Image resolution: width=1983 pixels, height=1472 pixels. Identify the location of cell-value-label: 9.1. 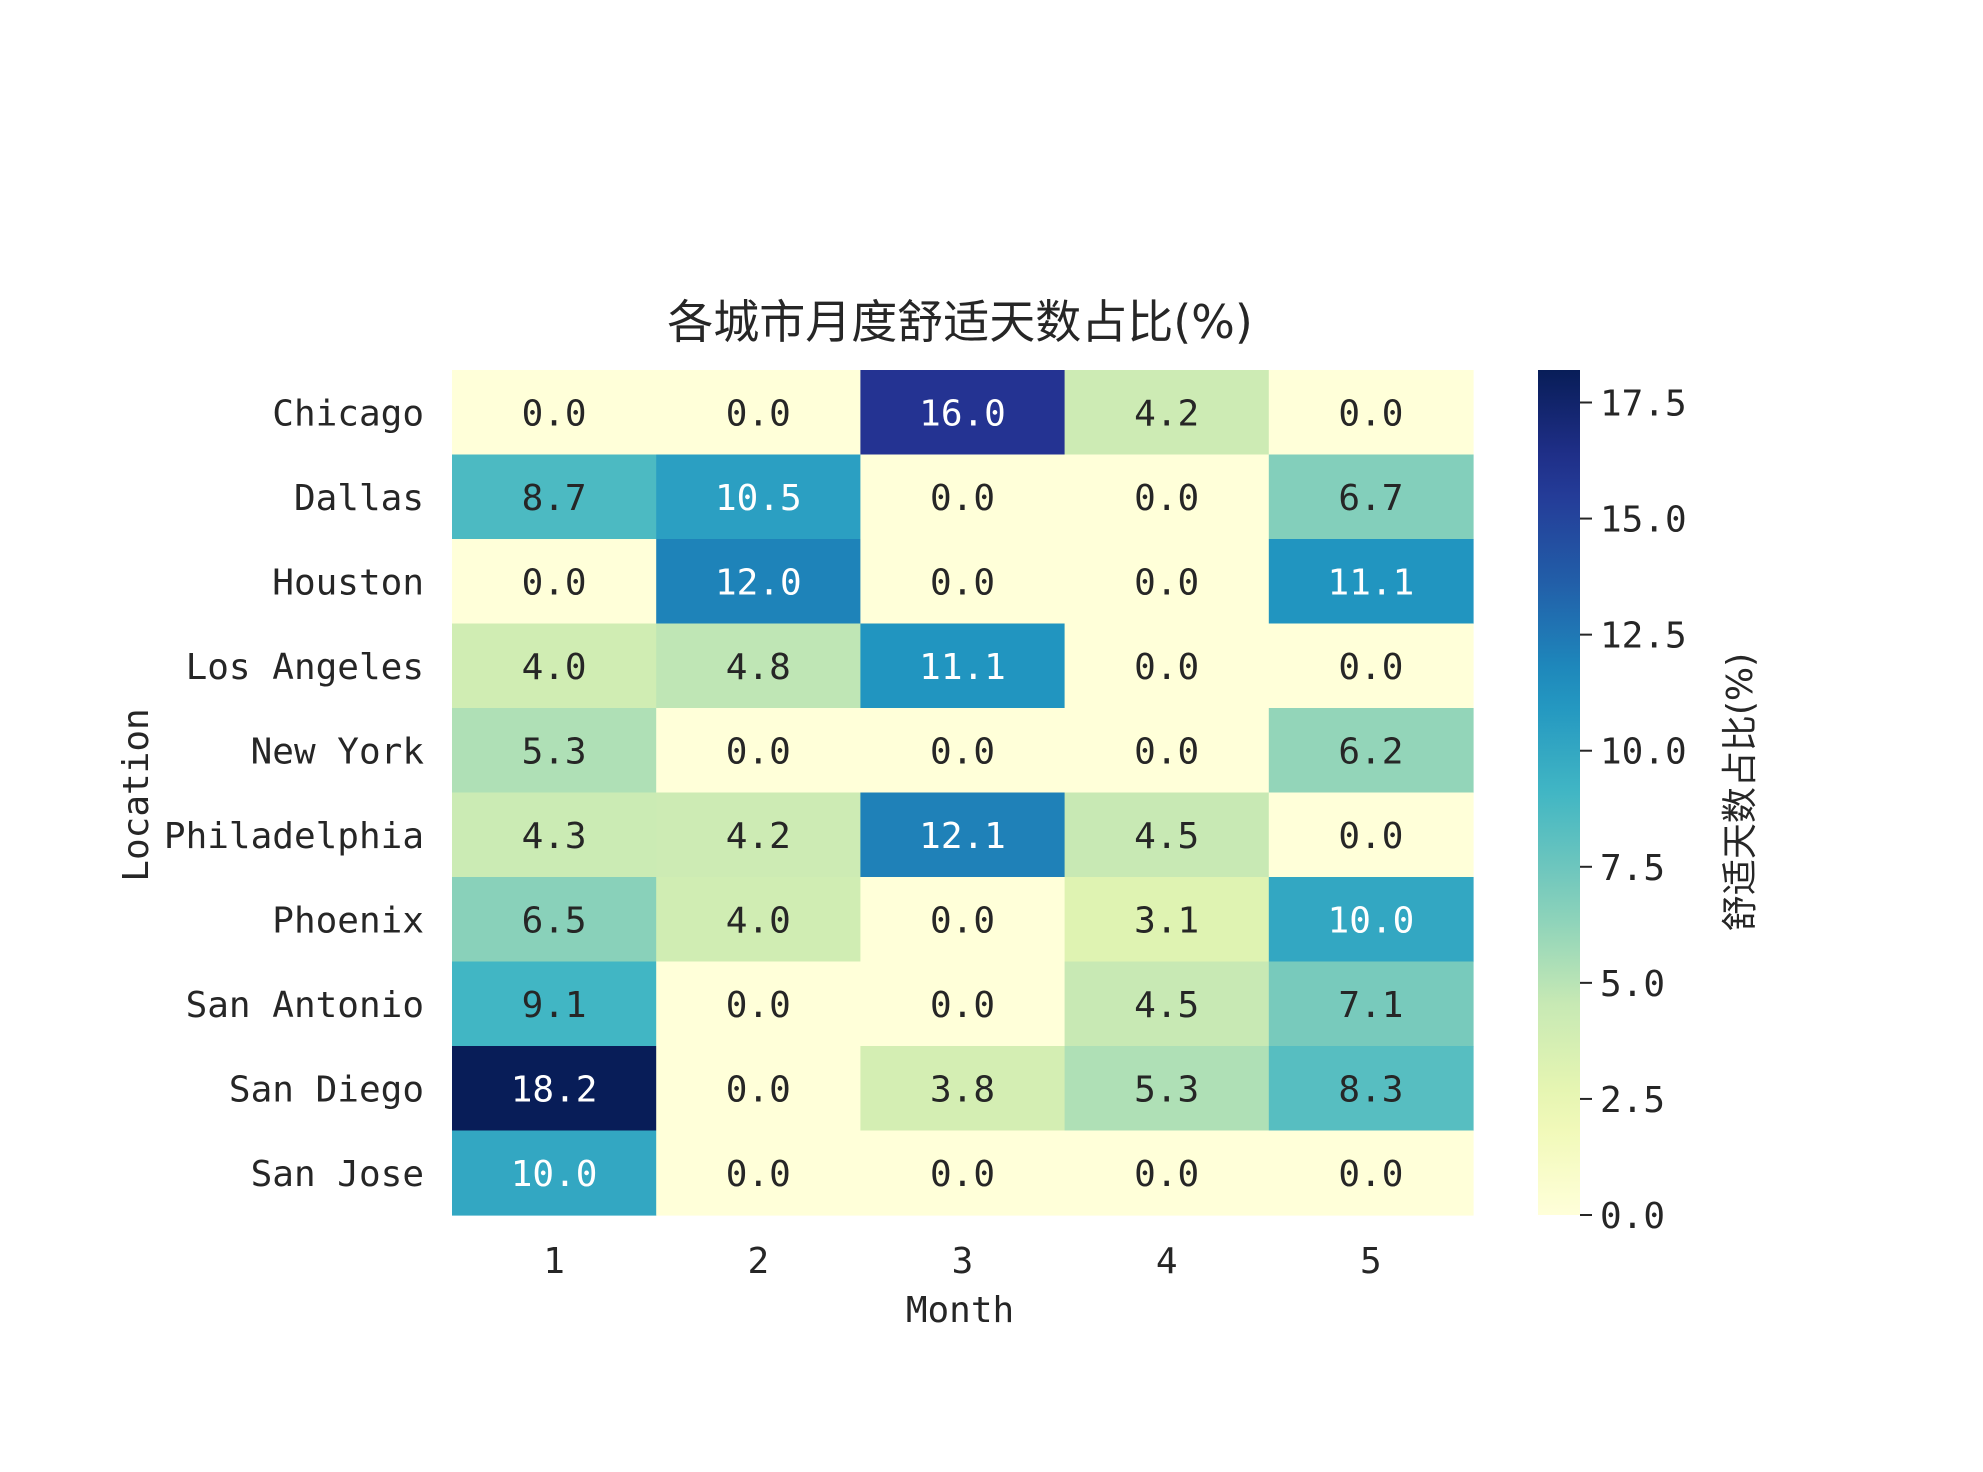
(554, 1005).